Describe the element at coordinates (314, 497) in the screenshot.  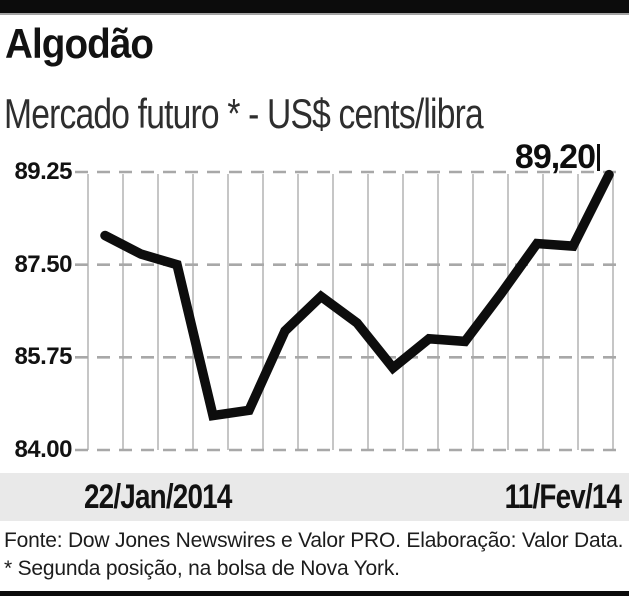
I see `x-axis-band: 22/Jan/2014 11/Fev/14` at that location.